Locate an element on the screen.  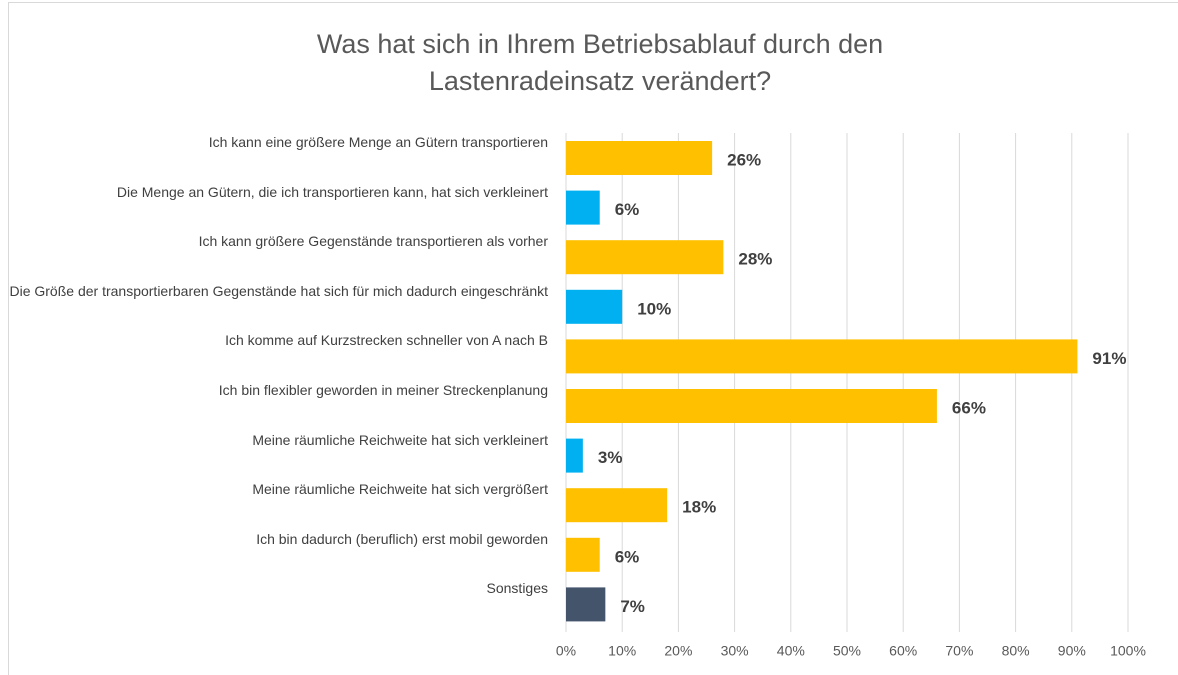
data-label: 3% is located at coordinates (610, 457).